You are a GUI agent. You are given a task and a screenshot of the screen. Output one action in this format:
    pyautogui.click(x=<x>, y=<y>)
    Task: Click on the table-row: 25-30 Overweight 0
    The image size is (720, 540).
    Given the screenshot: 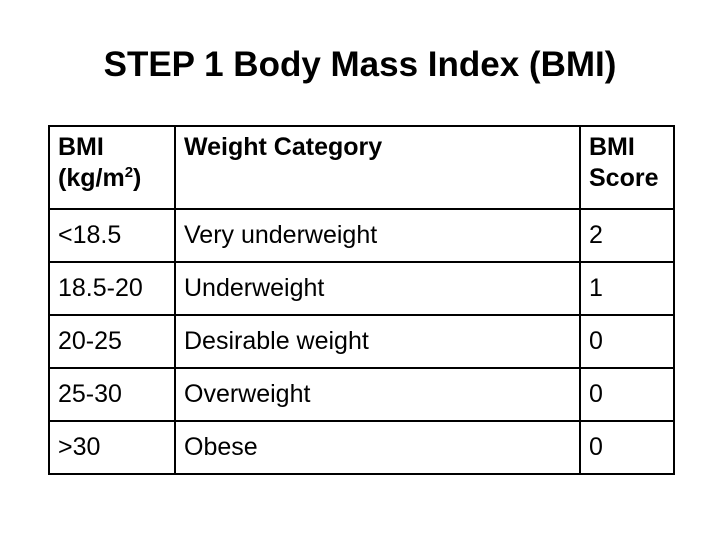 What is the action you would take?
    pyautogui.click(x=361, y=394)
    